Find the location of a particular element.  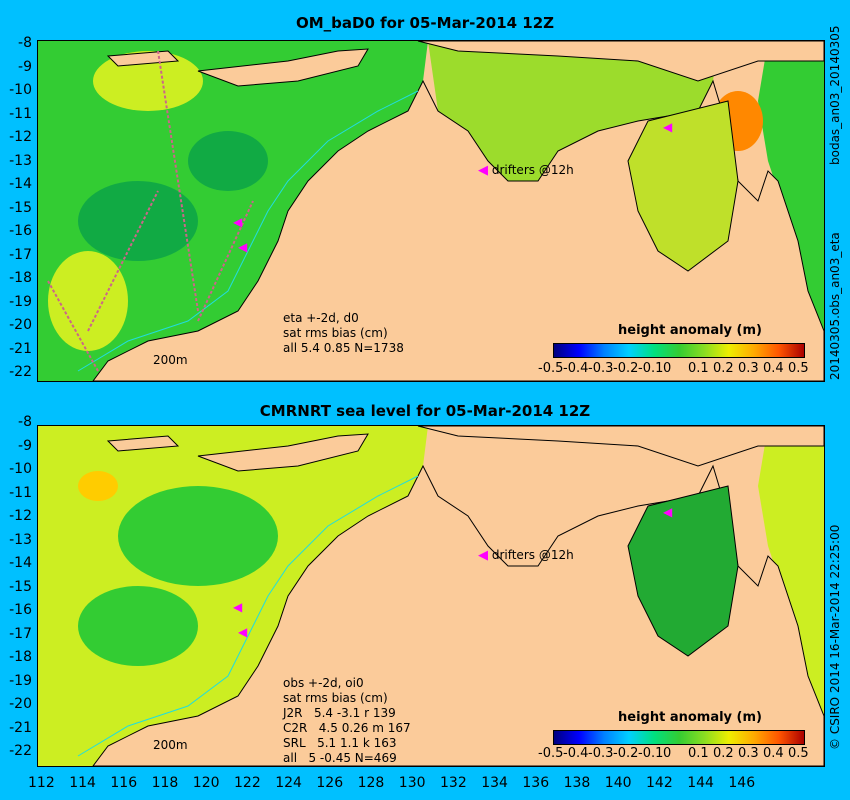

x-tick-label: 126 is located at coordinates (330, 783).